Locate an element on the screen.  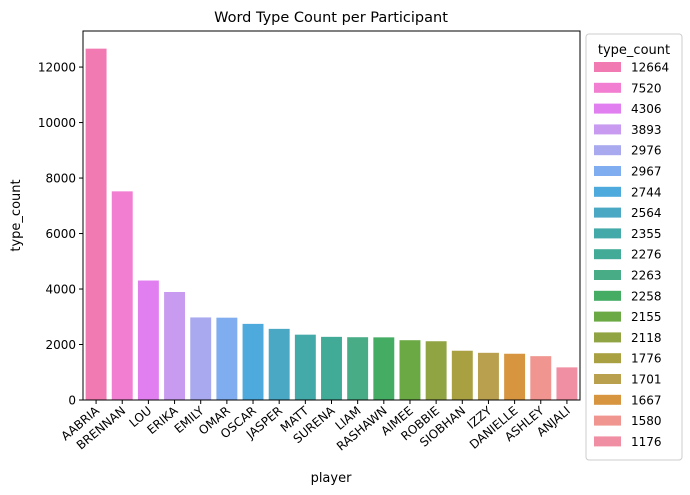
bar-jasper is located at coordinates (279, 364).